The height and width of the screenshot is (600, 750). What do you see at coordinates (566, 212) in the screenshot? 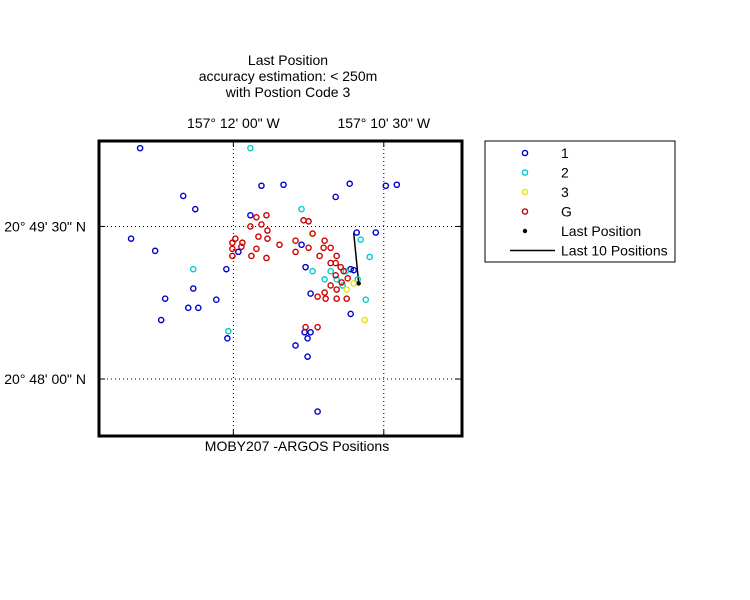
I see `legend-label: G` at bounding box center [566, 212].